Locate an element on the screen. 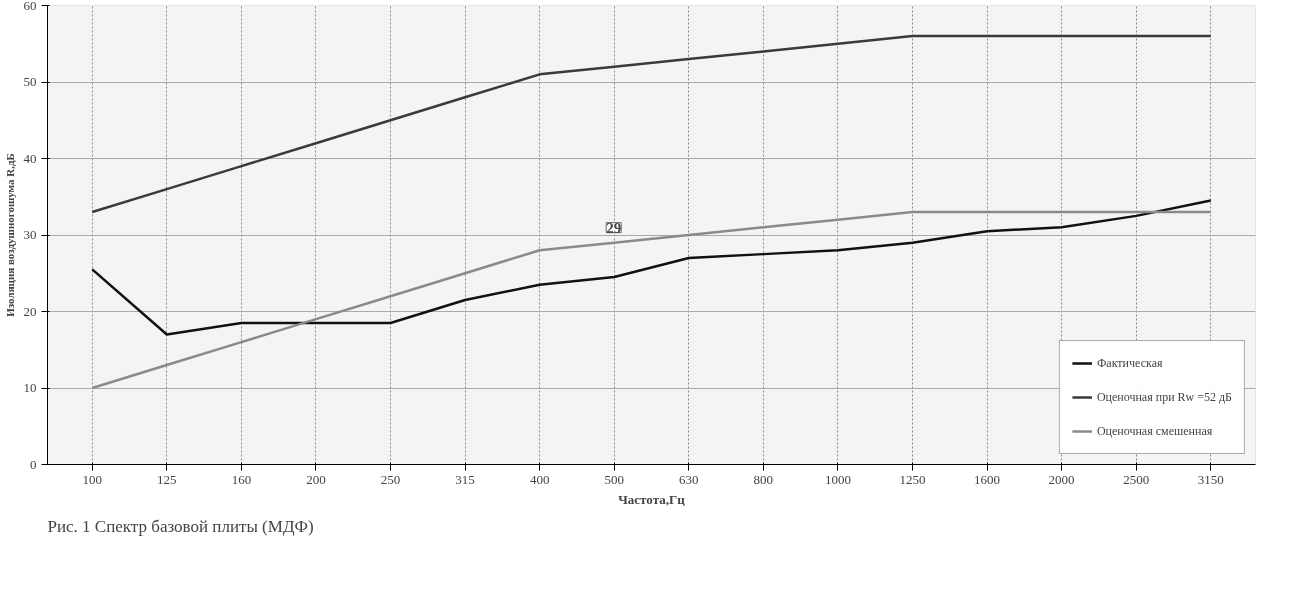 This screenshot has height=593, width=1291. y-tick-label: 20 is located at coordinates (30, 311).